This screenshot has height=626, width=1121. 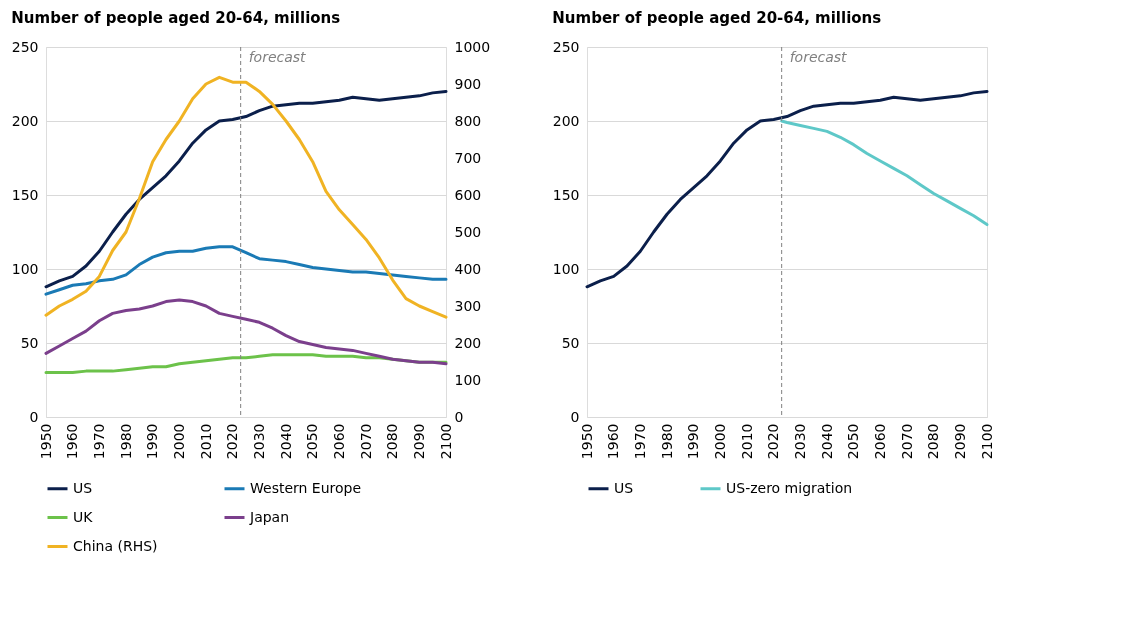 What do you see at coordinates (468, 194) in the screenshot?
I see `y2-tick-label: 600` at bounding box center [468, 194].